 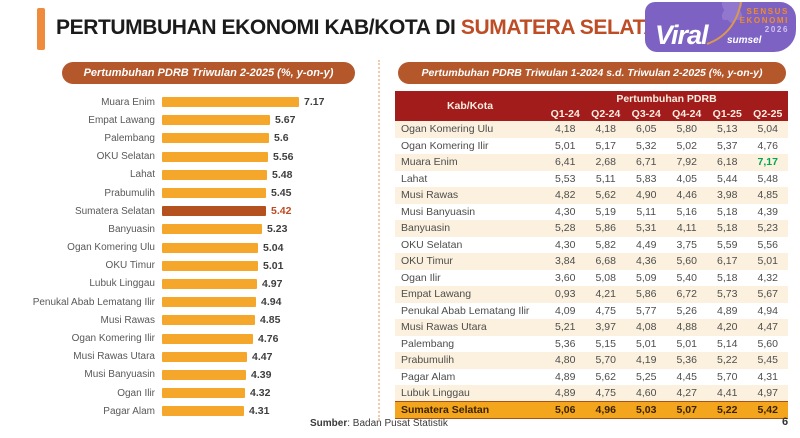 What do you see at coordinates (202, 193) in the screenshot?
I see `chart-bar-row: Prabumulih 5.45` at bounding box center [202, 193].